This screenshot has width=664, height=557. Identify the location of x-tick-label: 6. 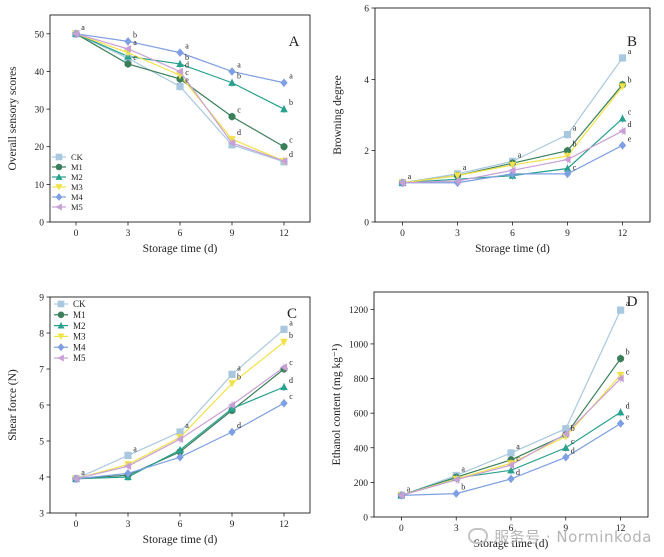
(511, 529).